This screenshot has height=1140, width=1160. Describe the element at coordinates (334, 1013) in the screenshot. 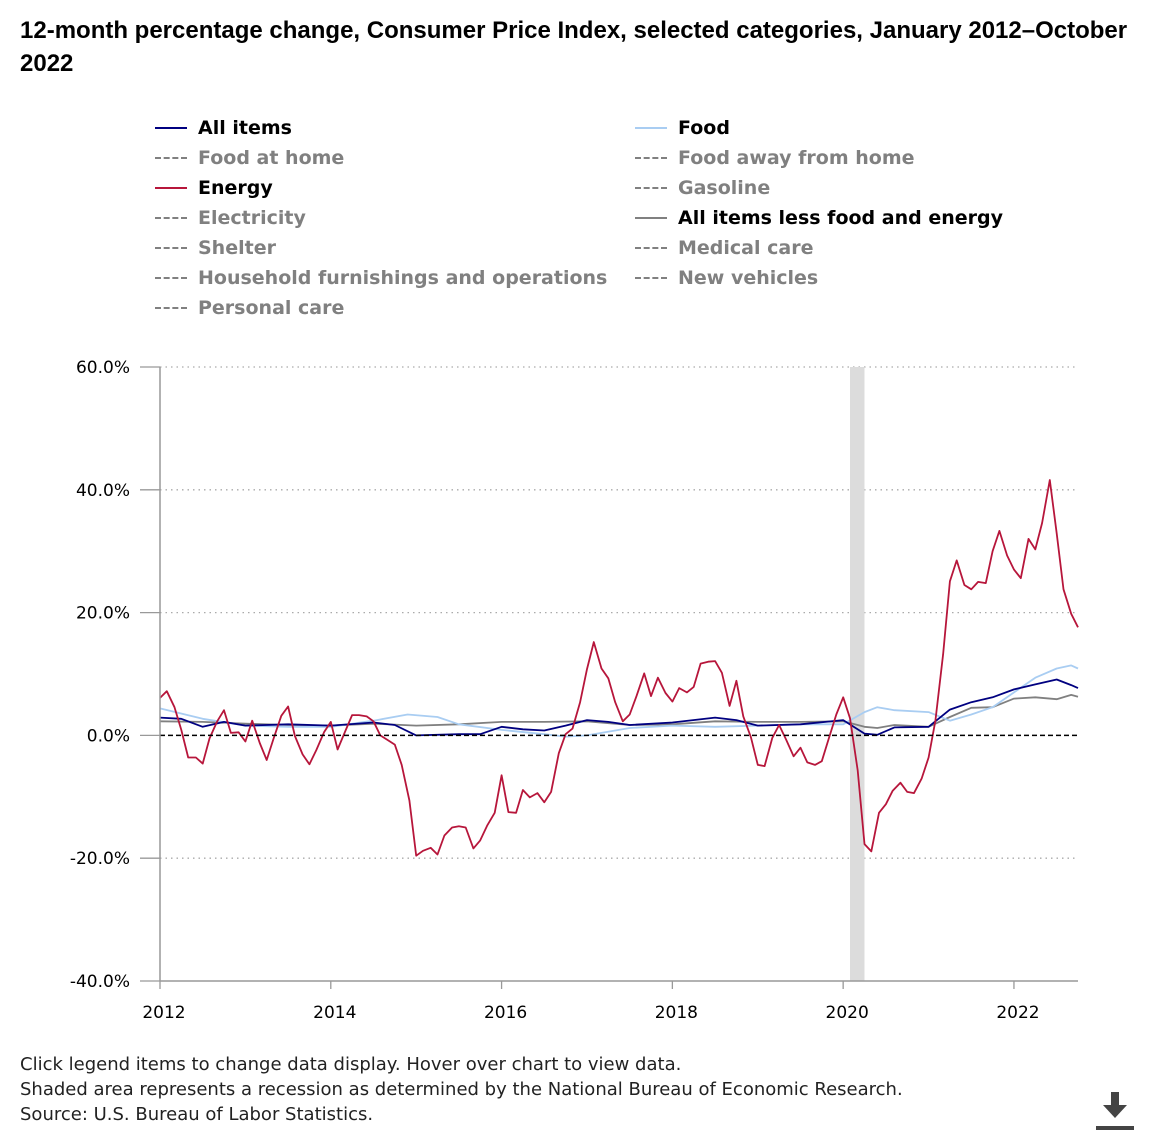

I see `x-tick-label: 2014` at that location.